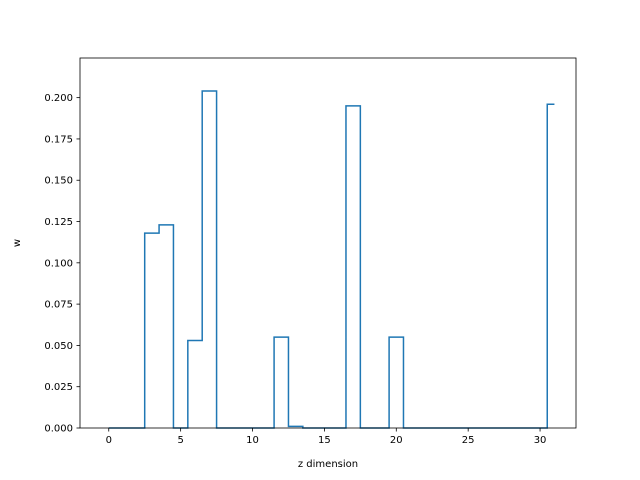  Describe the element at coordinates (58, 98) in the screenshot. I see `y-tick-label: 0.200` at that location.